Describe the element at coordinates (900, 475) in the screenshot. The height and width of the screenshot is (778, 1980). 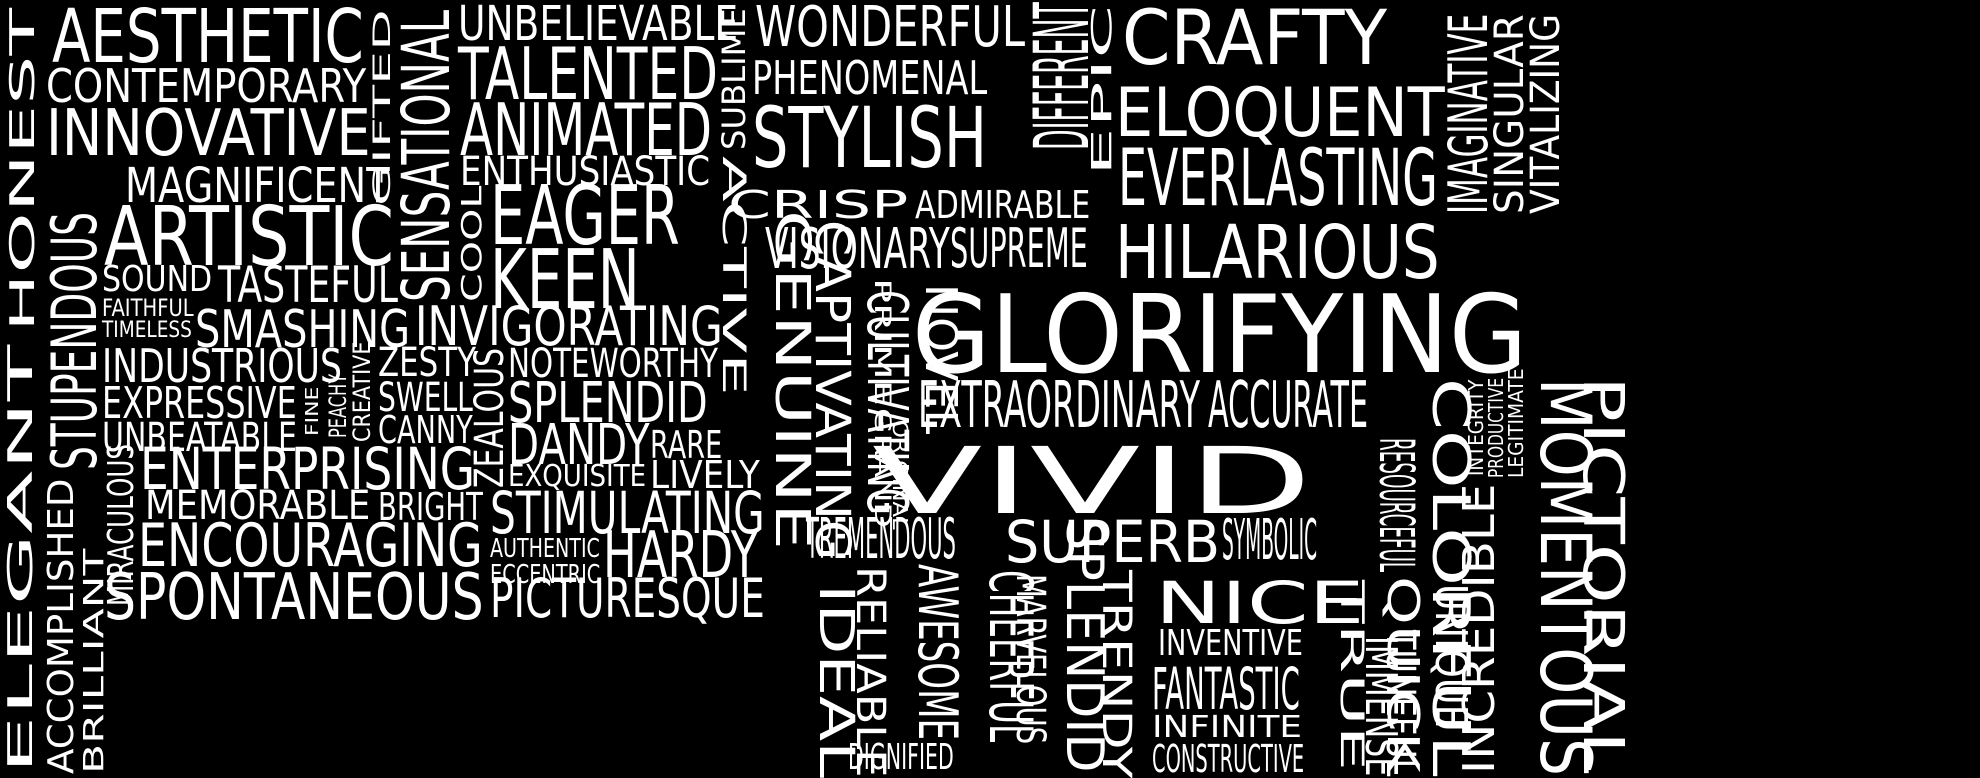
I see `word-cultivating: ORIGINAL` at that location.